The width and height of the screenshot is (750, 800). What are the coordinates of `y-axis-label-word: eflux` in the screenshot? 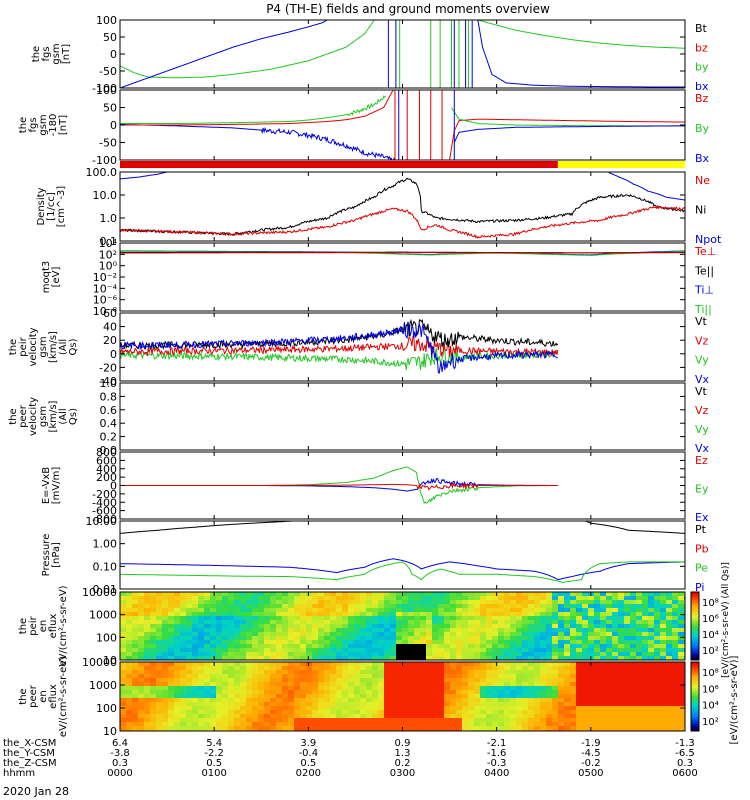 It's located at (53, 696).